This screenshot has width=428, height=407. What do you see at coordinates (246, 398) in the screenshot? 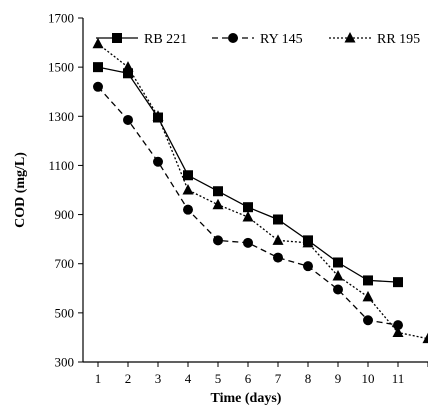
I see `x-axis-title: Time (days)` at bounding box center [246, 398].